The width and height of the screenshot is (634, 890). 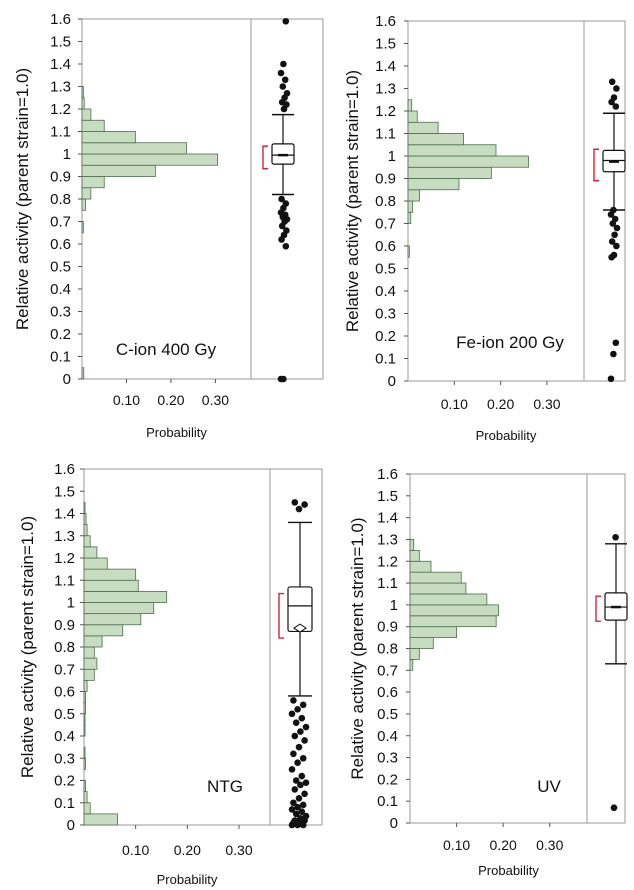 I want to click on y-tick-label: 0.5, so click(x=385, y=269).